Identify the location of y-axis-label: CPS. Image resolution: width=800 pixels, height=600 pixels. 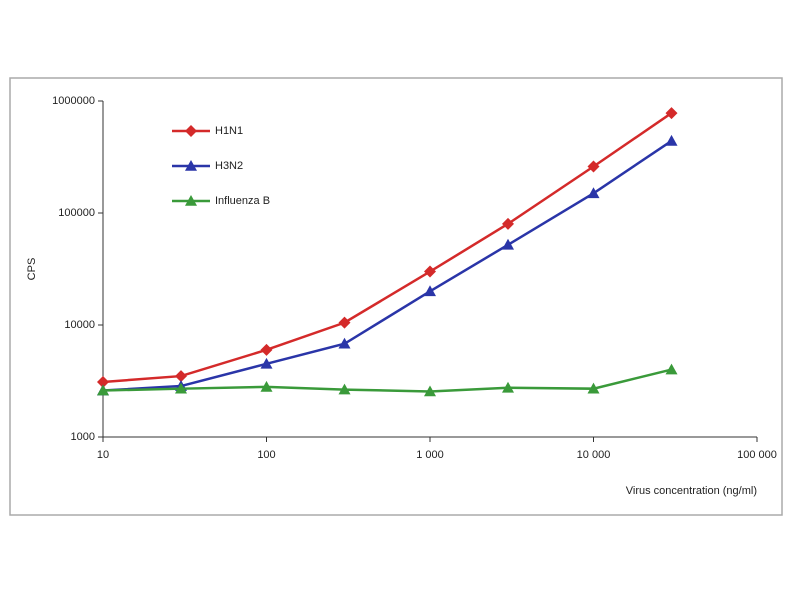
(32, 269).